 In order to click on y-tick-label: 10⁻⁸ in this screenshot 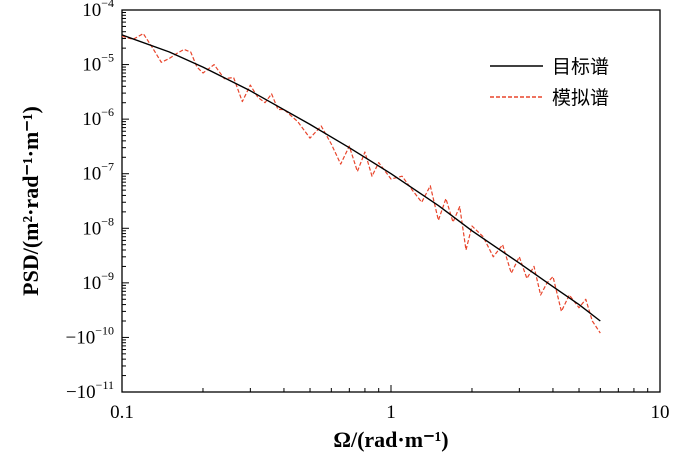, I will do `click(98, 226)`.